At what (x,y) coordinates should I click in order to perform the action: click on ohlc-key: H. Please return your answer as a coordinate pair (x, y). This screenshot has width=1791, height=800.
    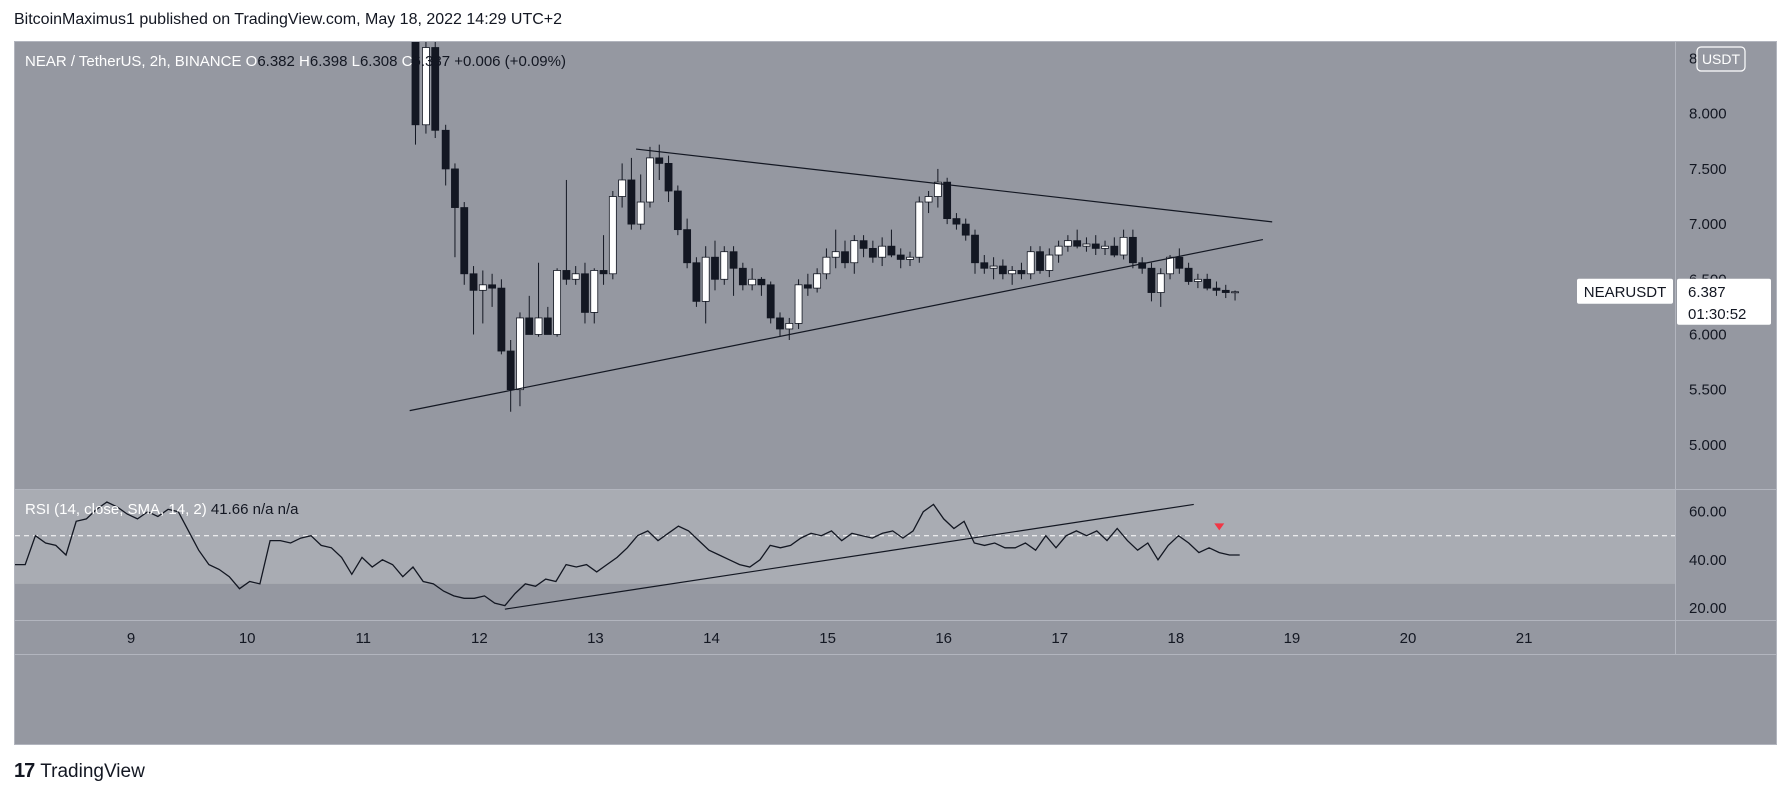
    Looking at the image, I should click on (304, 61).